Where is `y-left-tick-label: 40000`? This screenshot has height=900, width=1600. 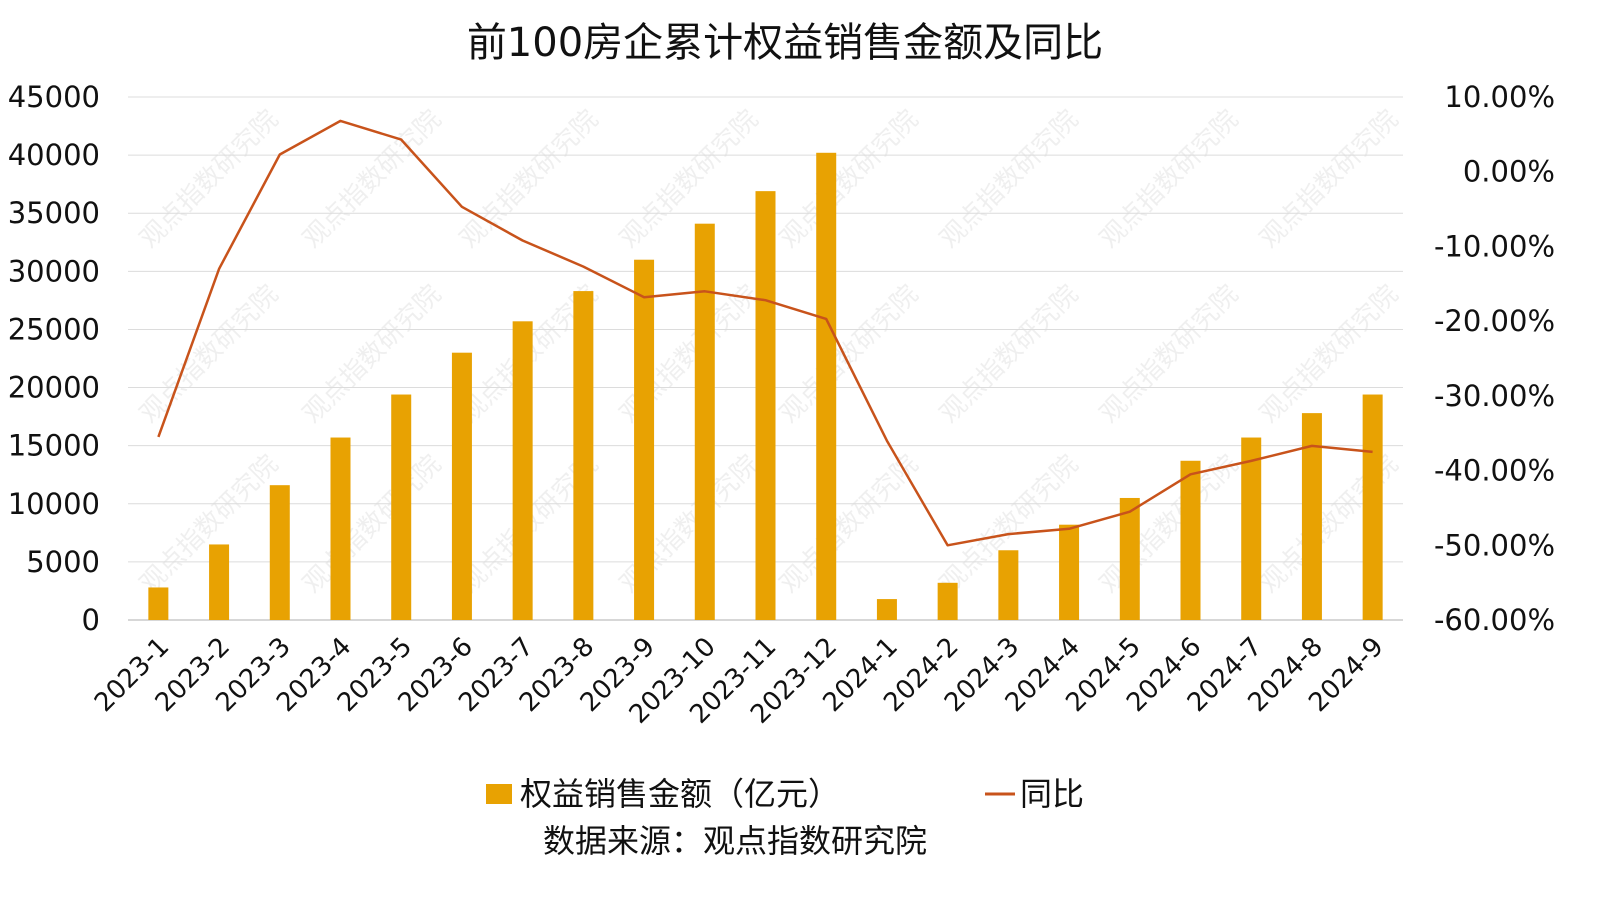
y-left-tick-label: 40000 is located at coordinates (54, 155).